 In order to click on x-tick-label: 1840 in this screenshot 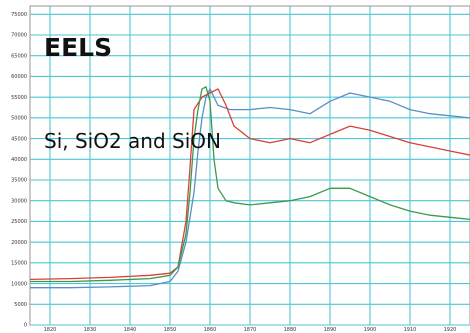, I will do `click(130, 330)`.